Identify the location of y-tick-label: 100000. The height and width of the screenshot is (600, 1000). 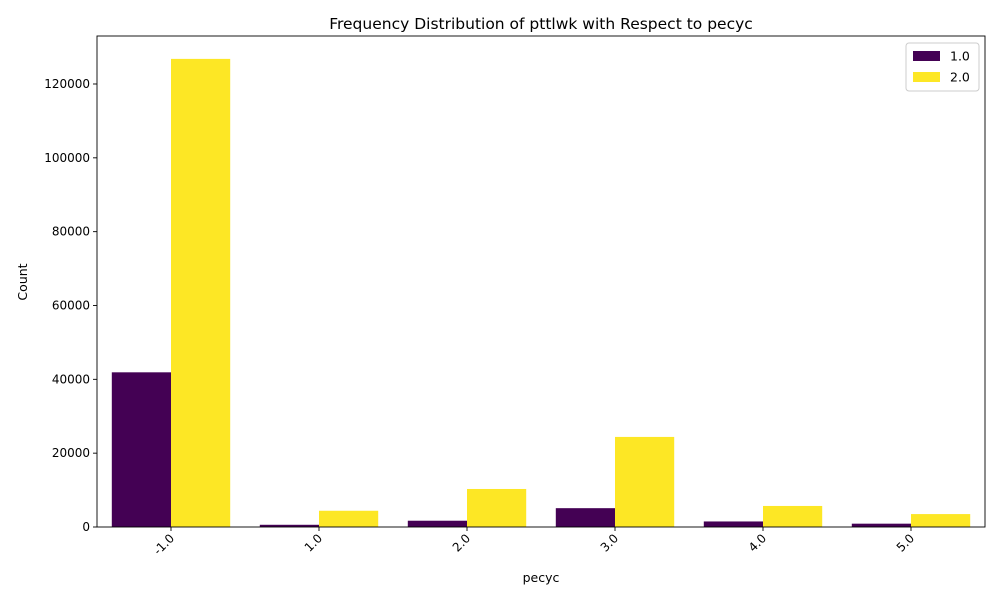
(67, 158).